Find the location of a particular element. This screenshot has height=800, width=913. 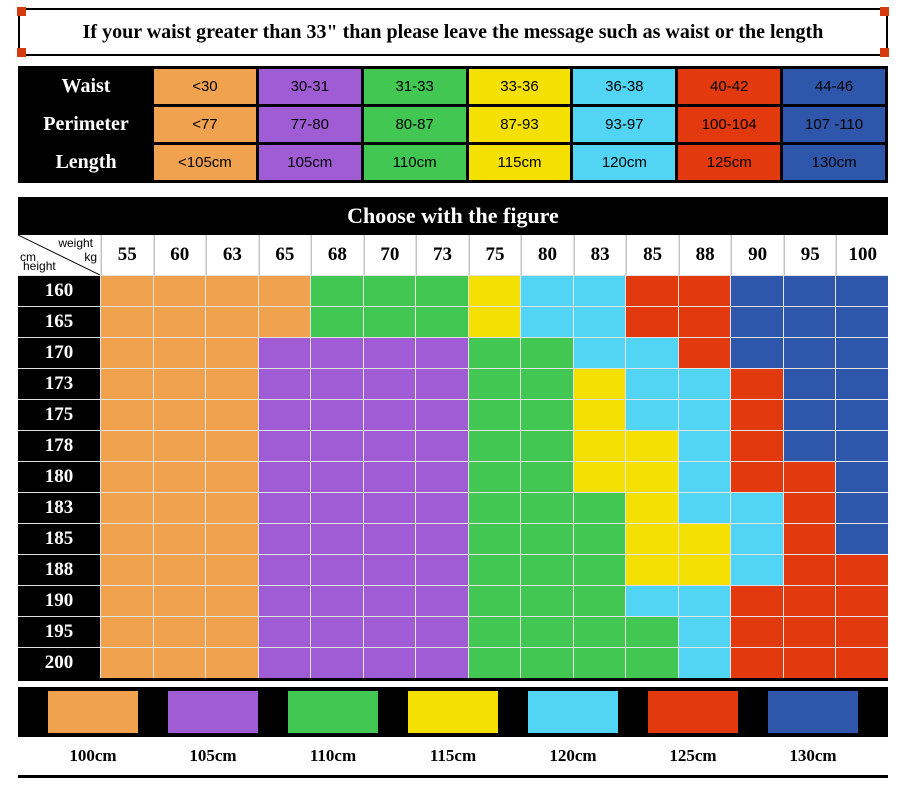

grid-height-label: 195 is located at coordinates (59, 632).